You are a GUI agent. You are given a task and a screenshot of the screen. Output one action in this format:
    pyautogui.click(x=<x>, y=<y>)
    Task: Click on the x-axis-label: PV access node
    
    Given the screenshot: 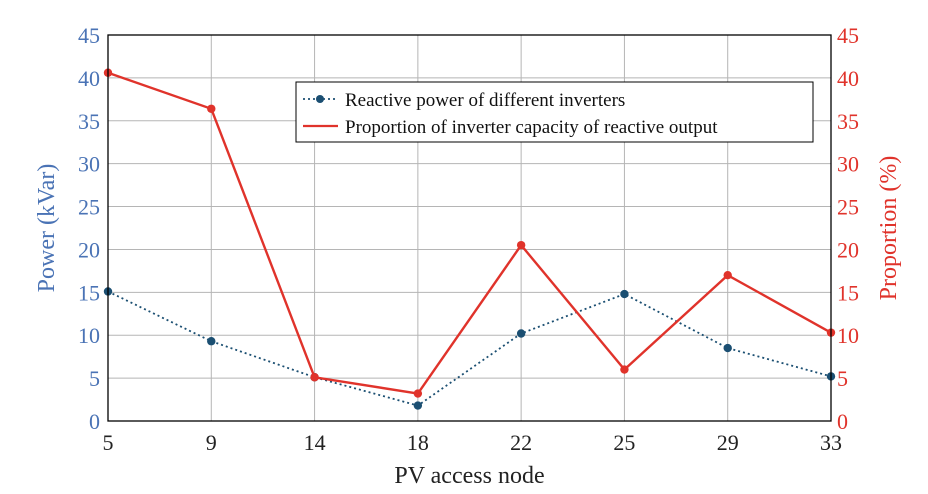 What is the action you would take?
    pyautogui.click(x=469, y=476)
    